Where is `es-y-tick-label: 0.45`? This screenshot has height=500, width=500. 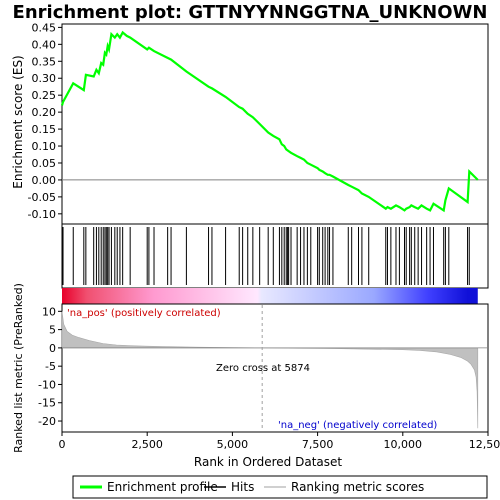
es-y-tick-label: 0.45 is located at coordinates (44, 27).